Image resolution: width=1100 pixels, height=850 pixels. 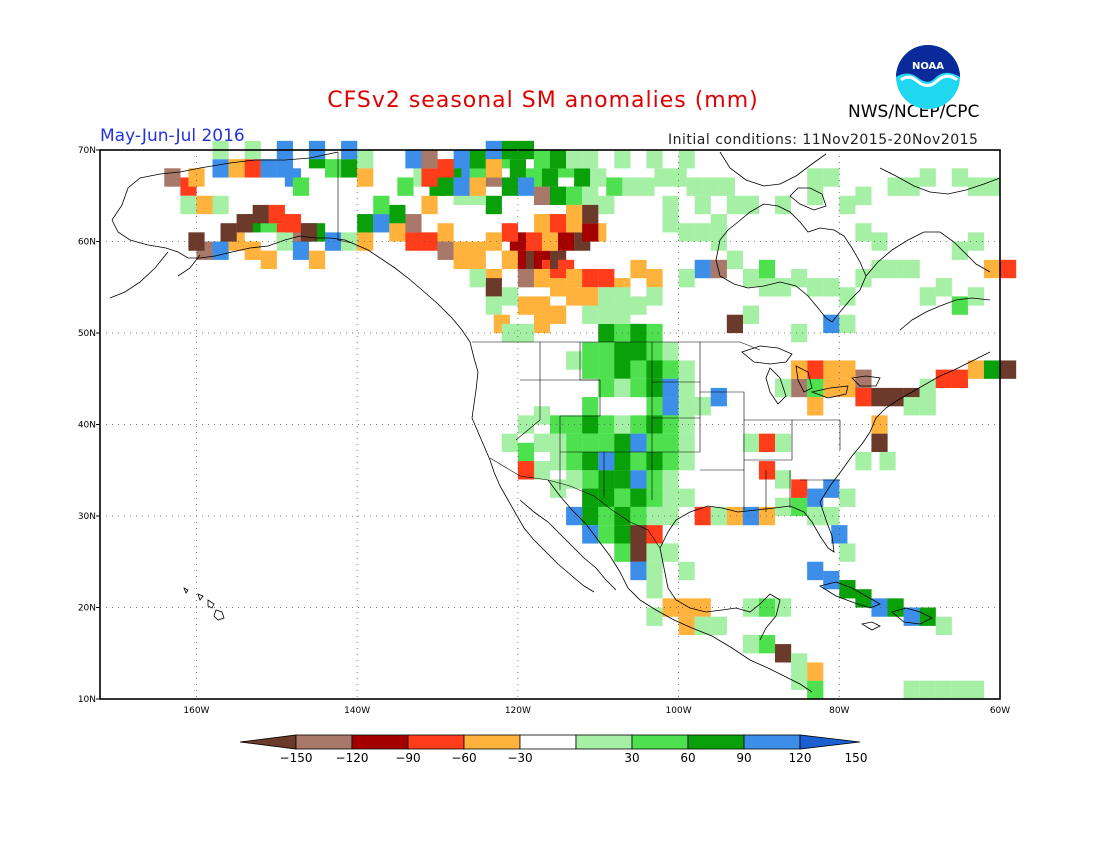 What do you see at coordinates (839, 711) in the screenshot?
I see `lon-tick-label: 80W` at bounding box center [839, 711].